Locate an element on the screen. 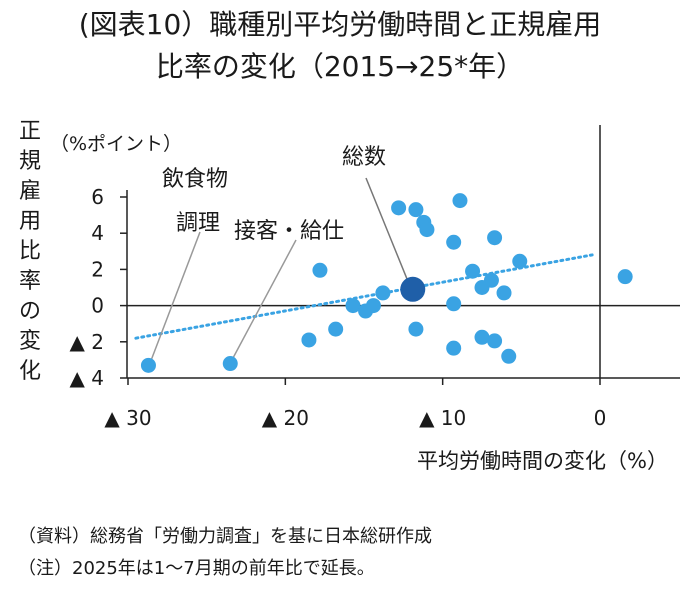  source-note: （資料）総務省「労働力調査」を基に日本総研作成 is located at coordinates (225, 536).